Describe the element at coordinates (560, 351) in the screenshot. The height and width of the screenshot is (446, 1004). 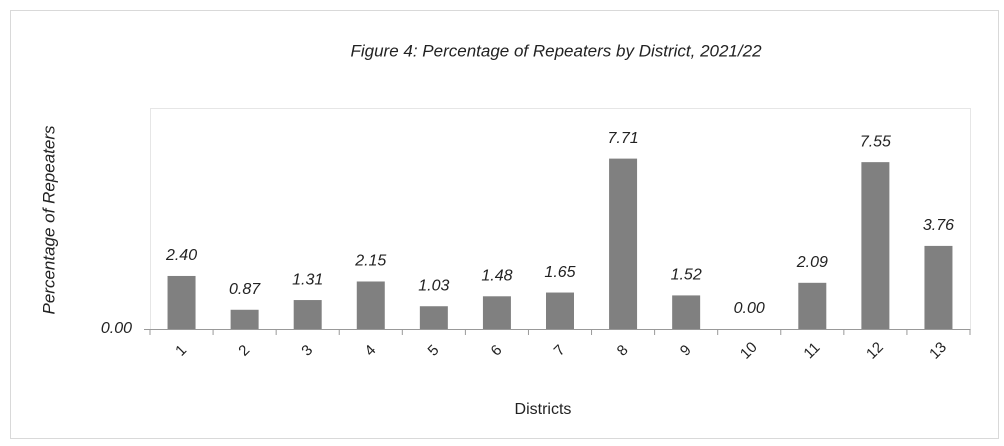
I see `x-tick-label: 7` at that location.